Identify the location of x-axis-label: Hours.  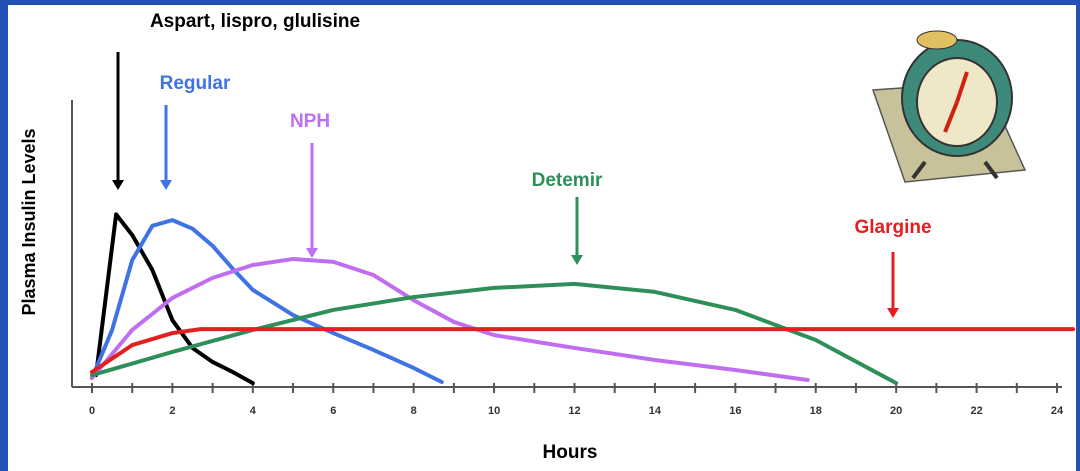
(570, 452).